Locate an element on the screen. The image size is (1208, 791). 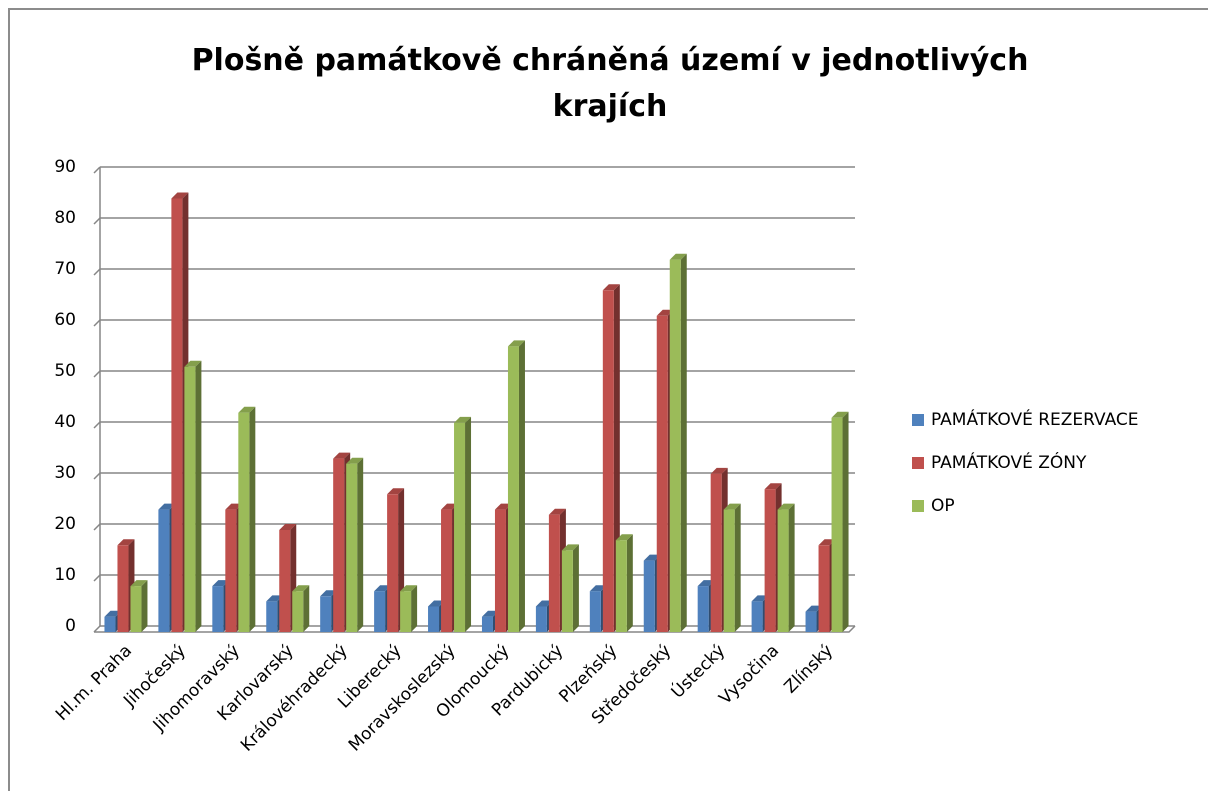
y-tick-label: 20 is located at coordinates (65, 524).